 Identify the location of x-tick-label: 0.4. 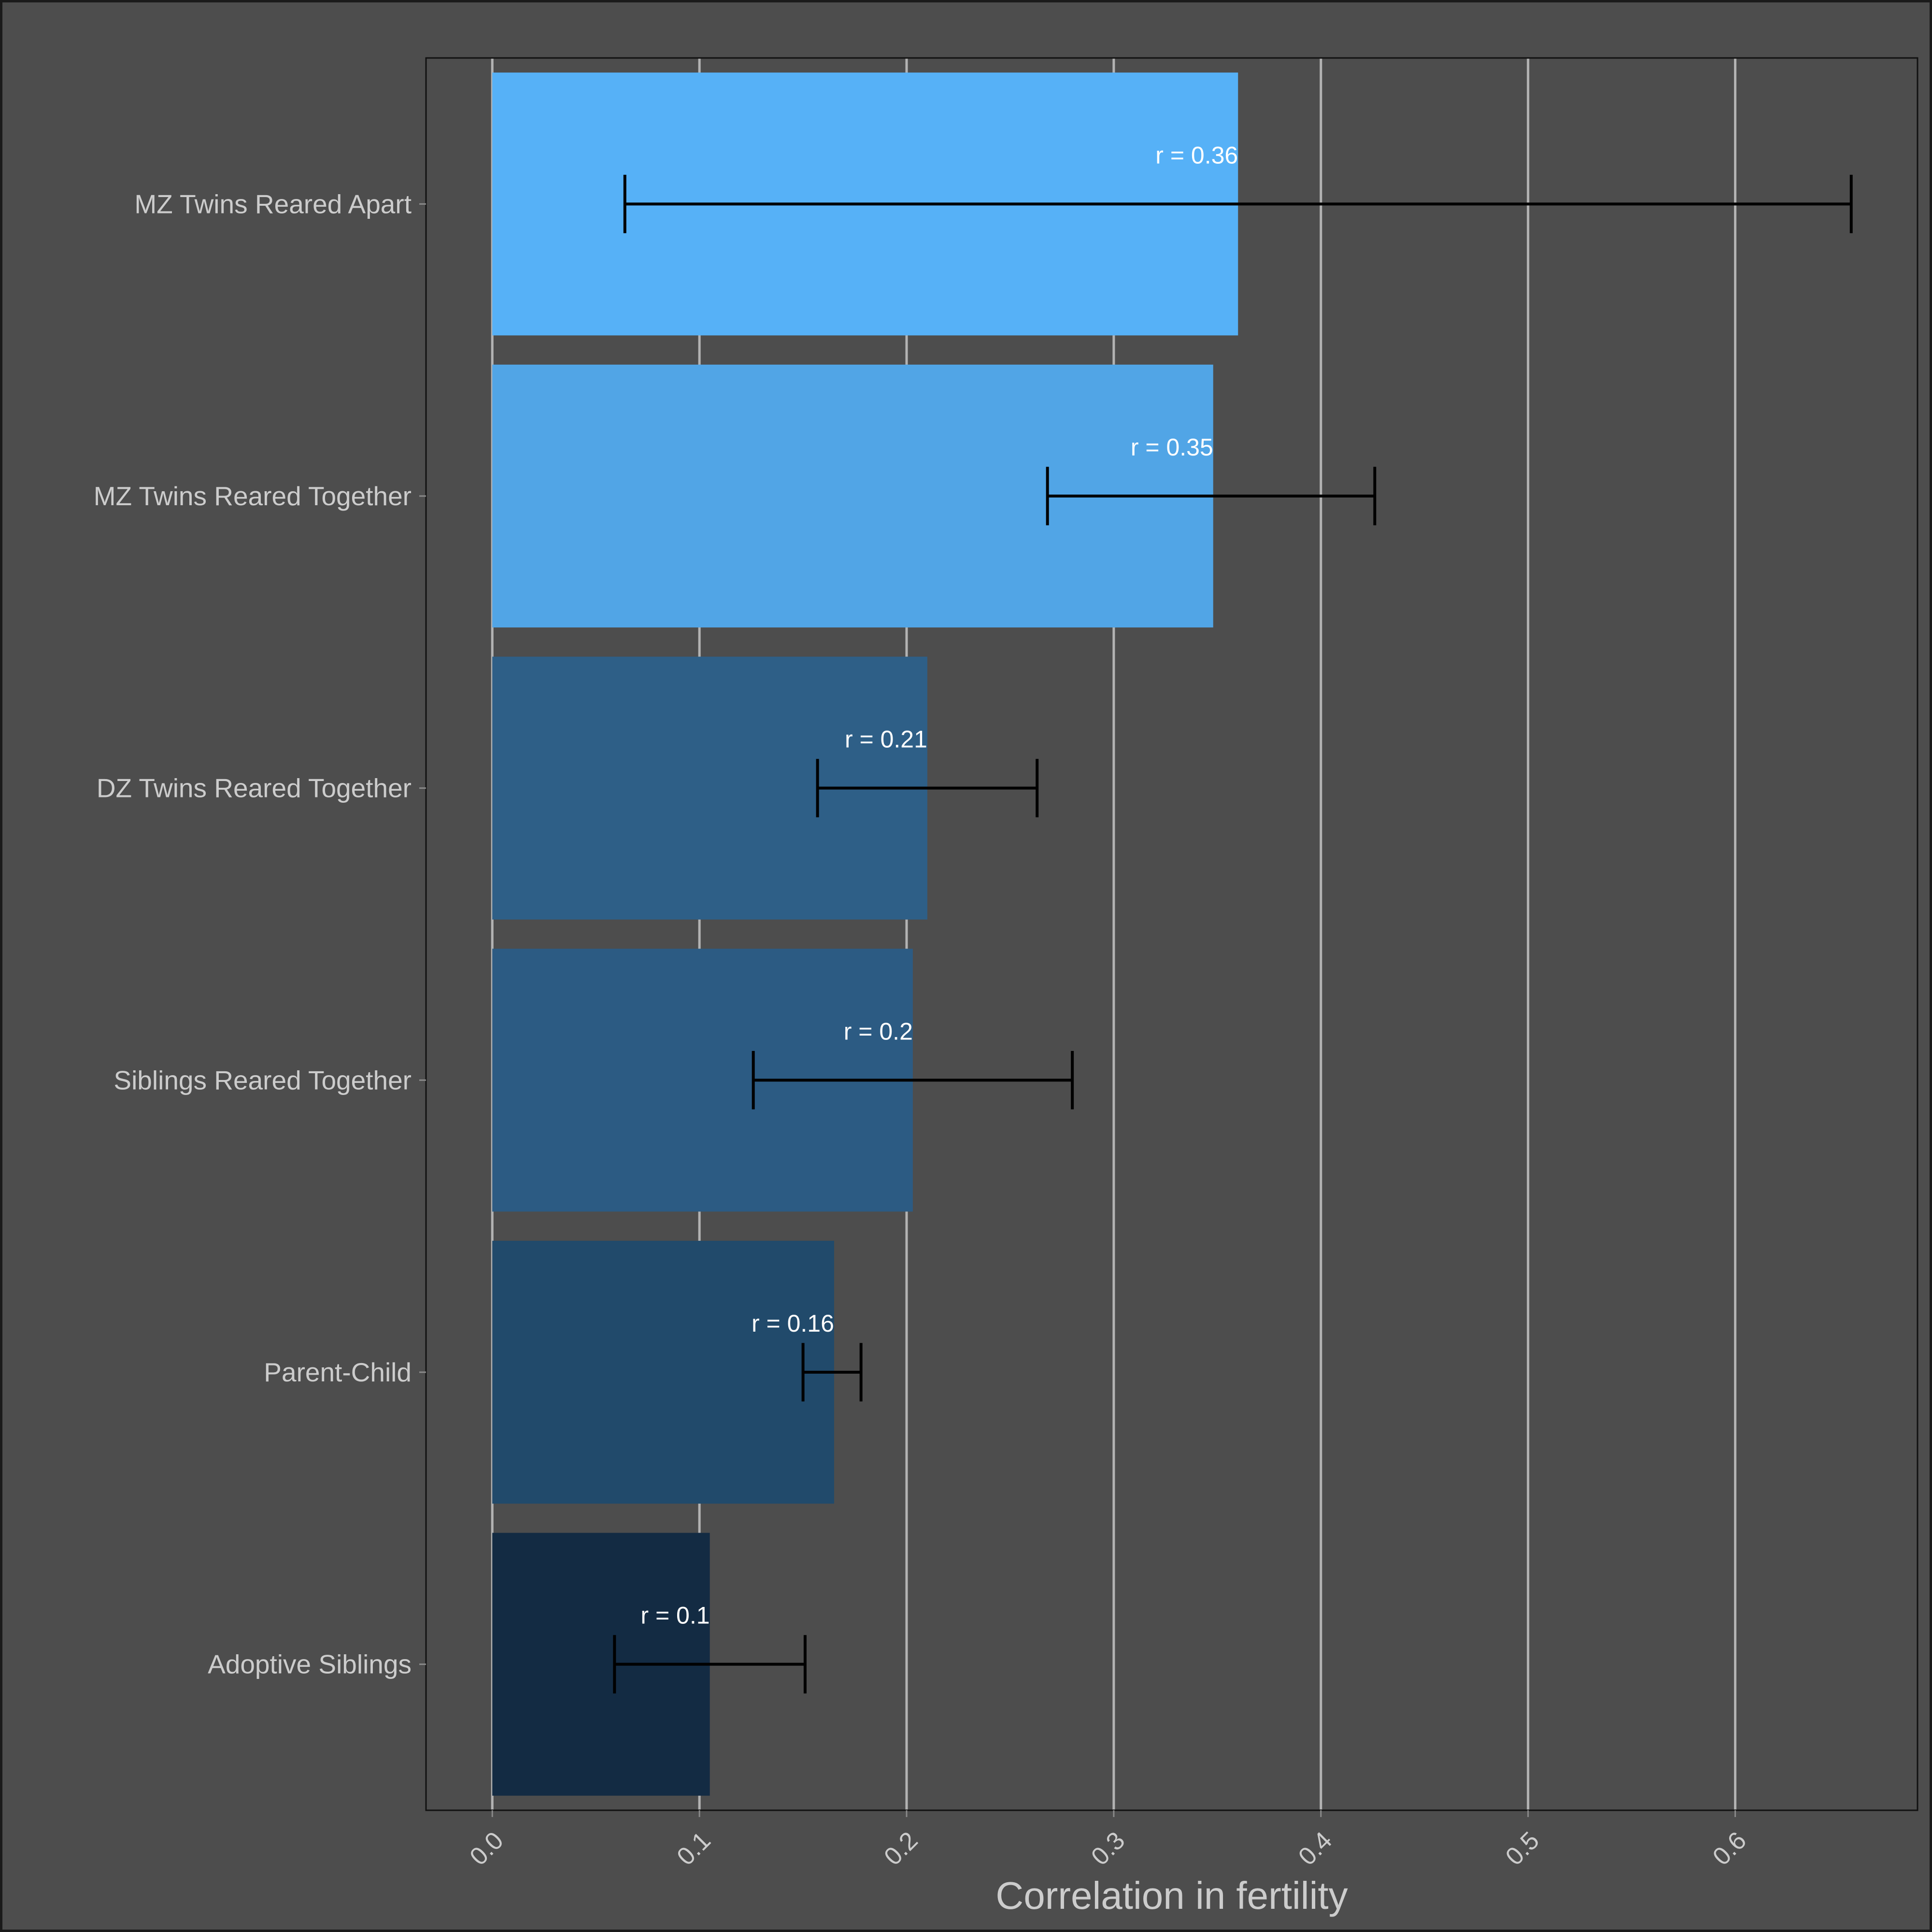
(1315, 1848).